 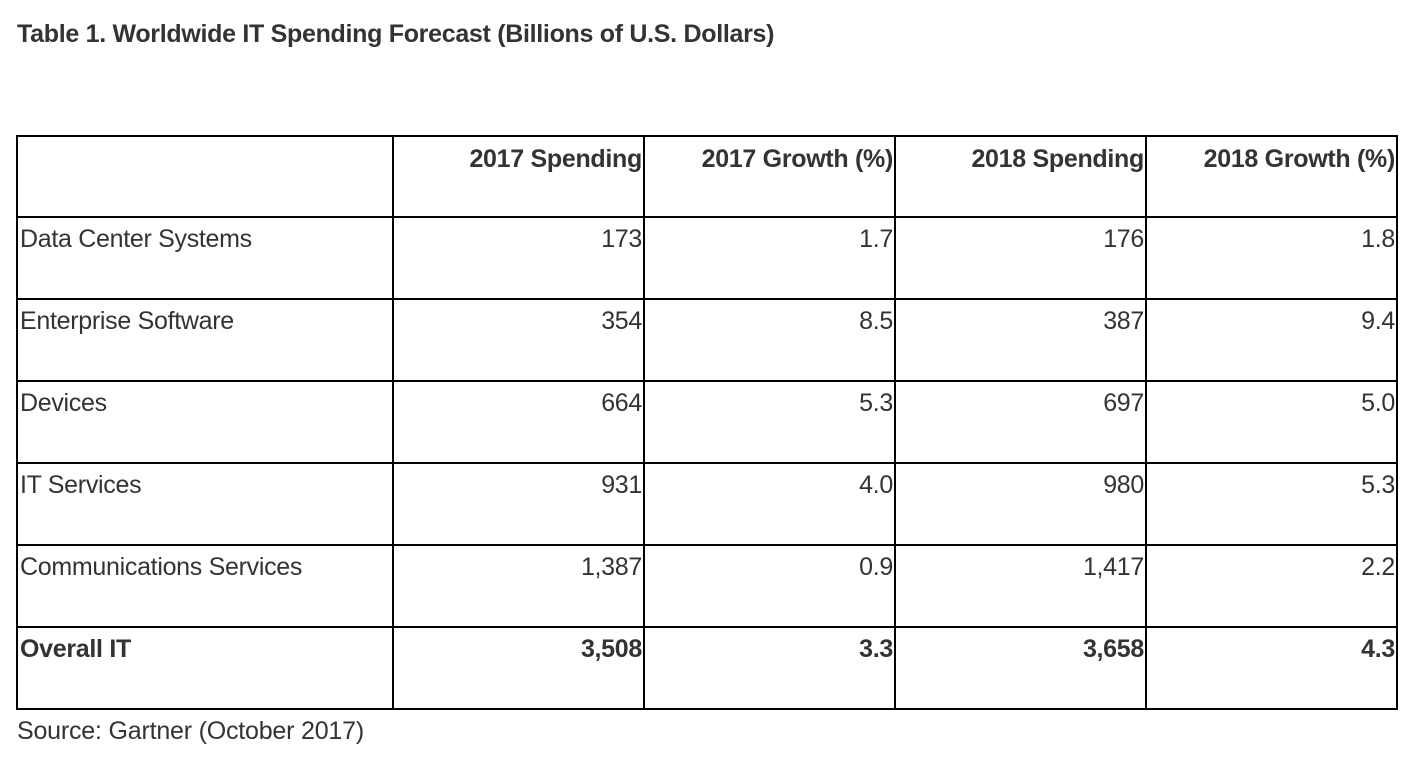 What do you see at coordinates (1020, 586) in the screenshot?
I see `cell-2018-spending: 1,417` at bounding box center [1020, 586].